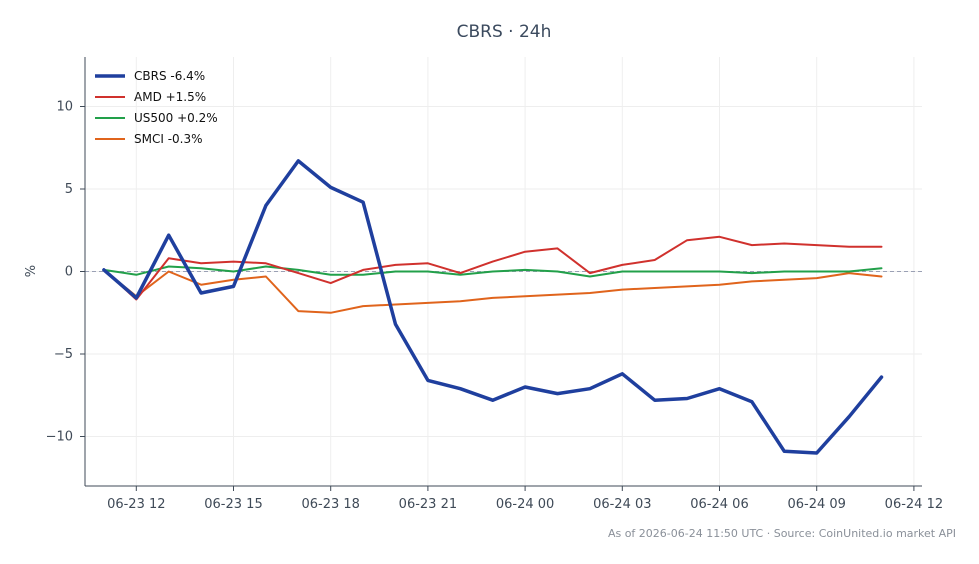 The image size is (979, 564). What do you see at coordinates (69, 189) in the screenshot?
I see `y-tick-label: 5` at bounding box center [69, 189].